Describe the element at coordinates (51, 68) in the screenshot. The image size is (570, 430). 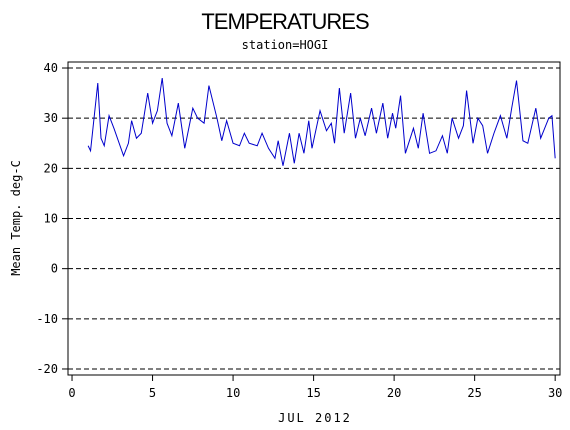
I see `y-tick-label: 40` at that location.